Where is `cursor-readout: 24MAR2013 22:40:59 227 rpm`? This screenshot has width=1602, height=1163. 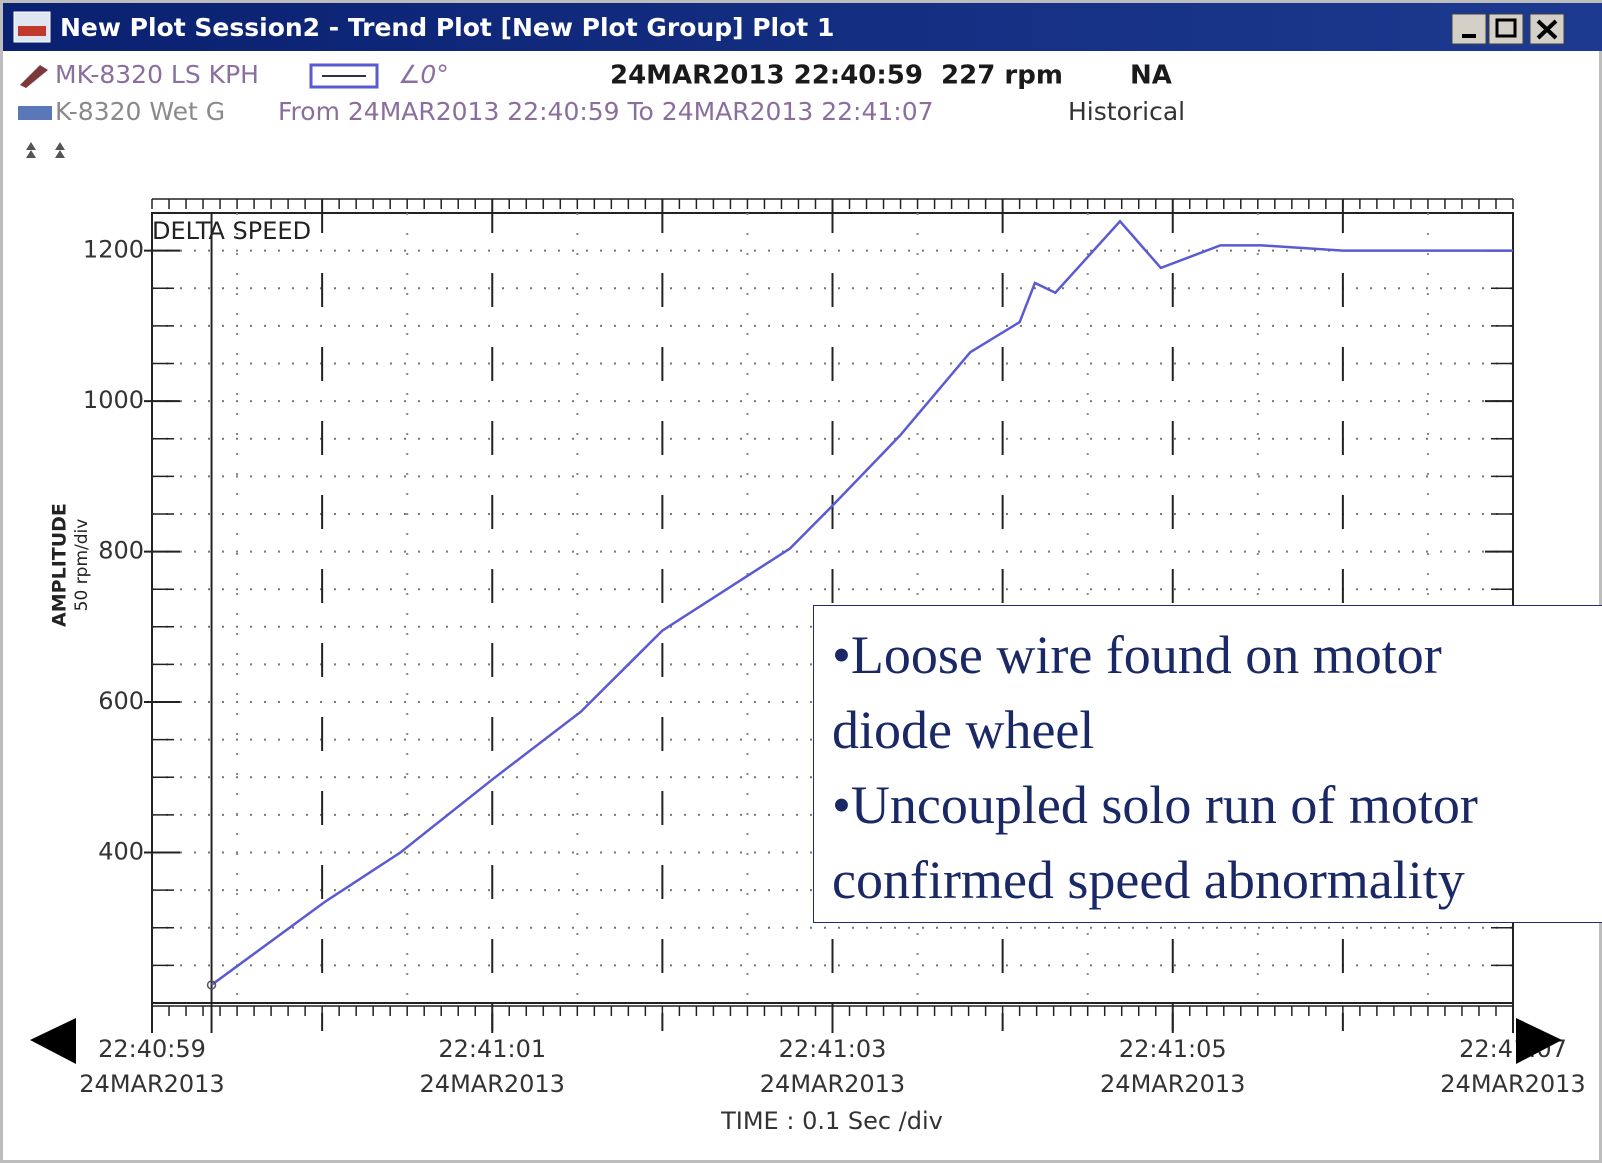 cursor-readout: 24MAR2013 22:40:59 227 rpm is located at coordinates (836, 76).